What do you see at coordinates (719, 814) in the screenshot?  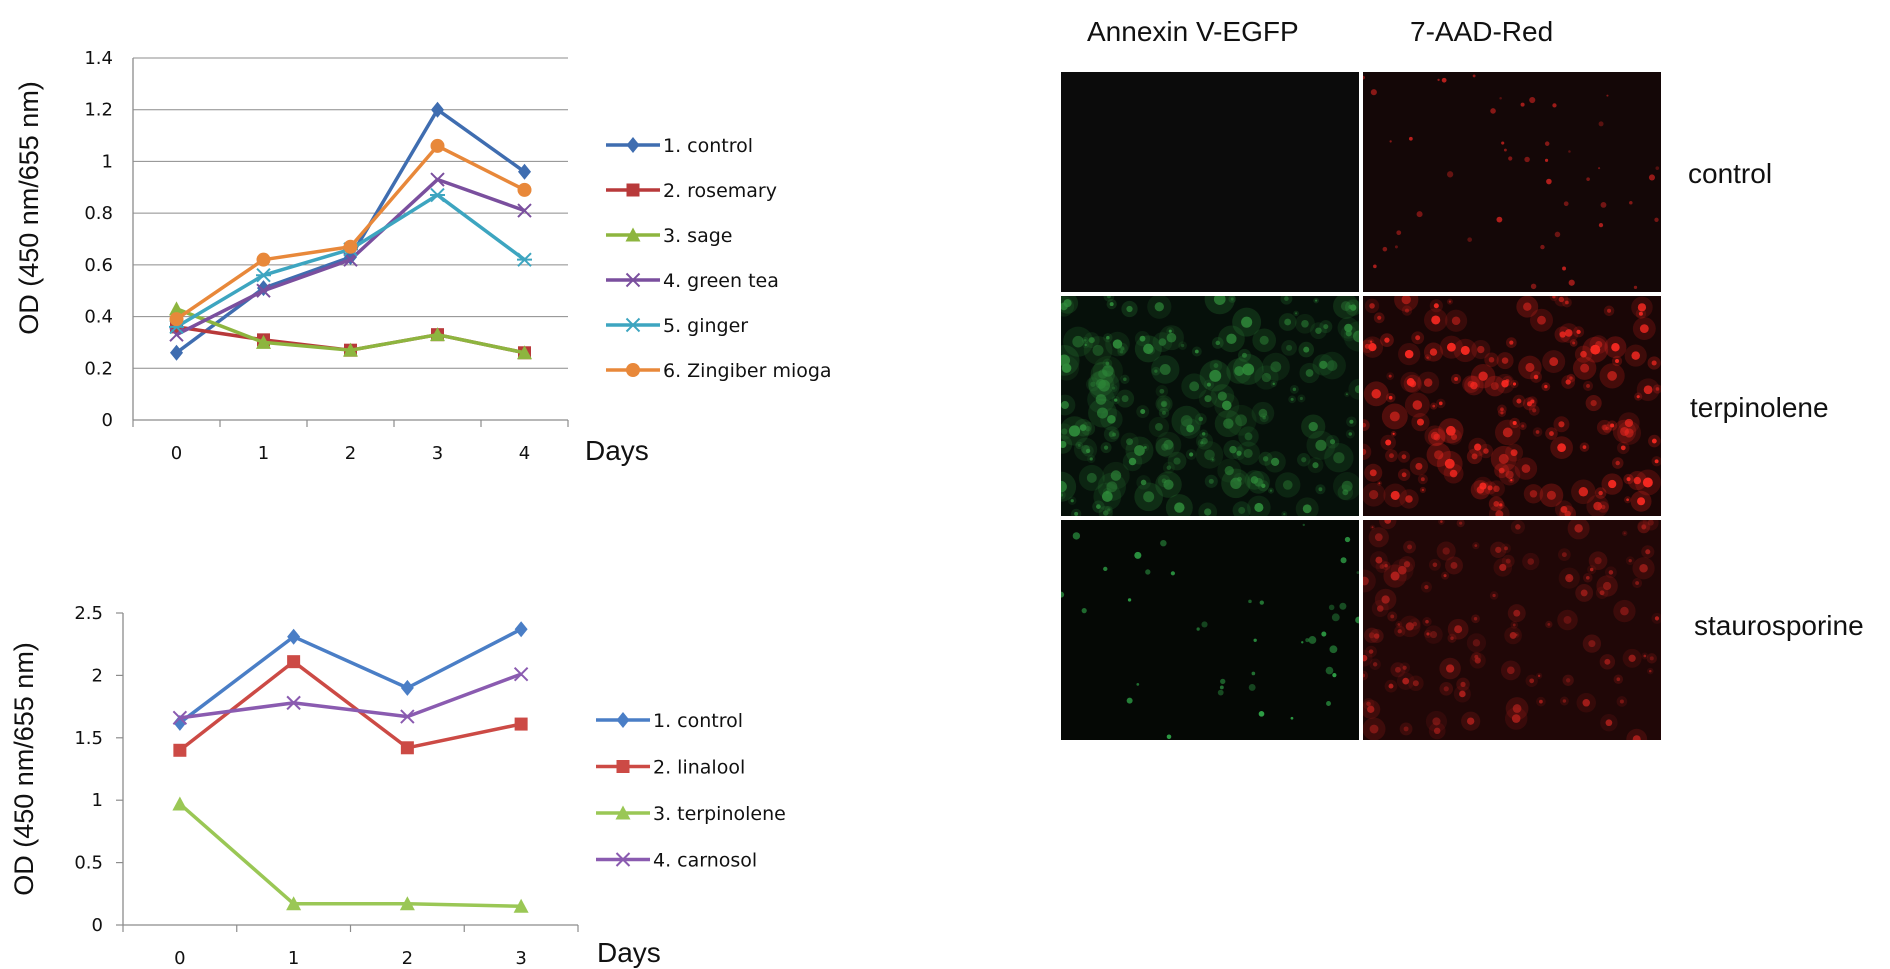 I see `legend-label: 3. terpinolene` at bounding box center [719, 814].